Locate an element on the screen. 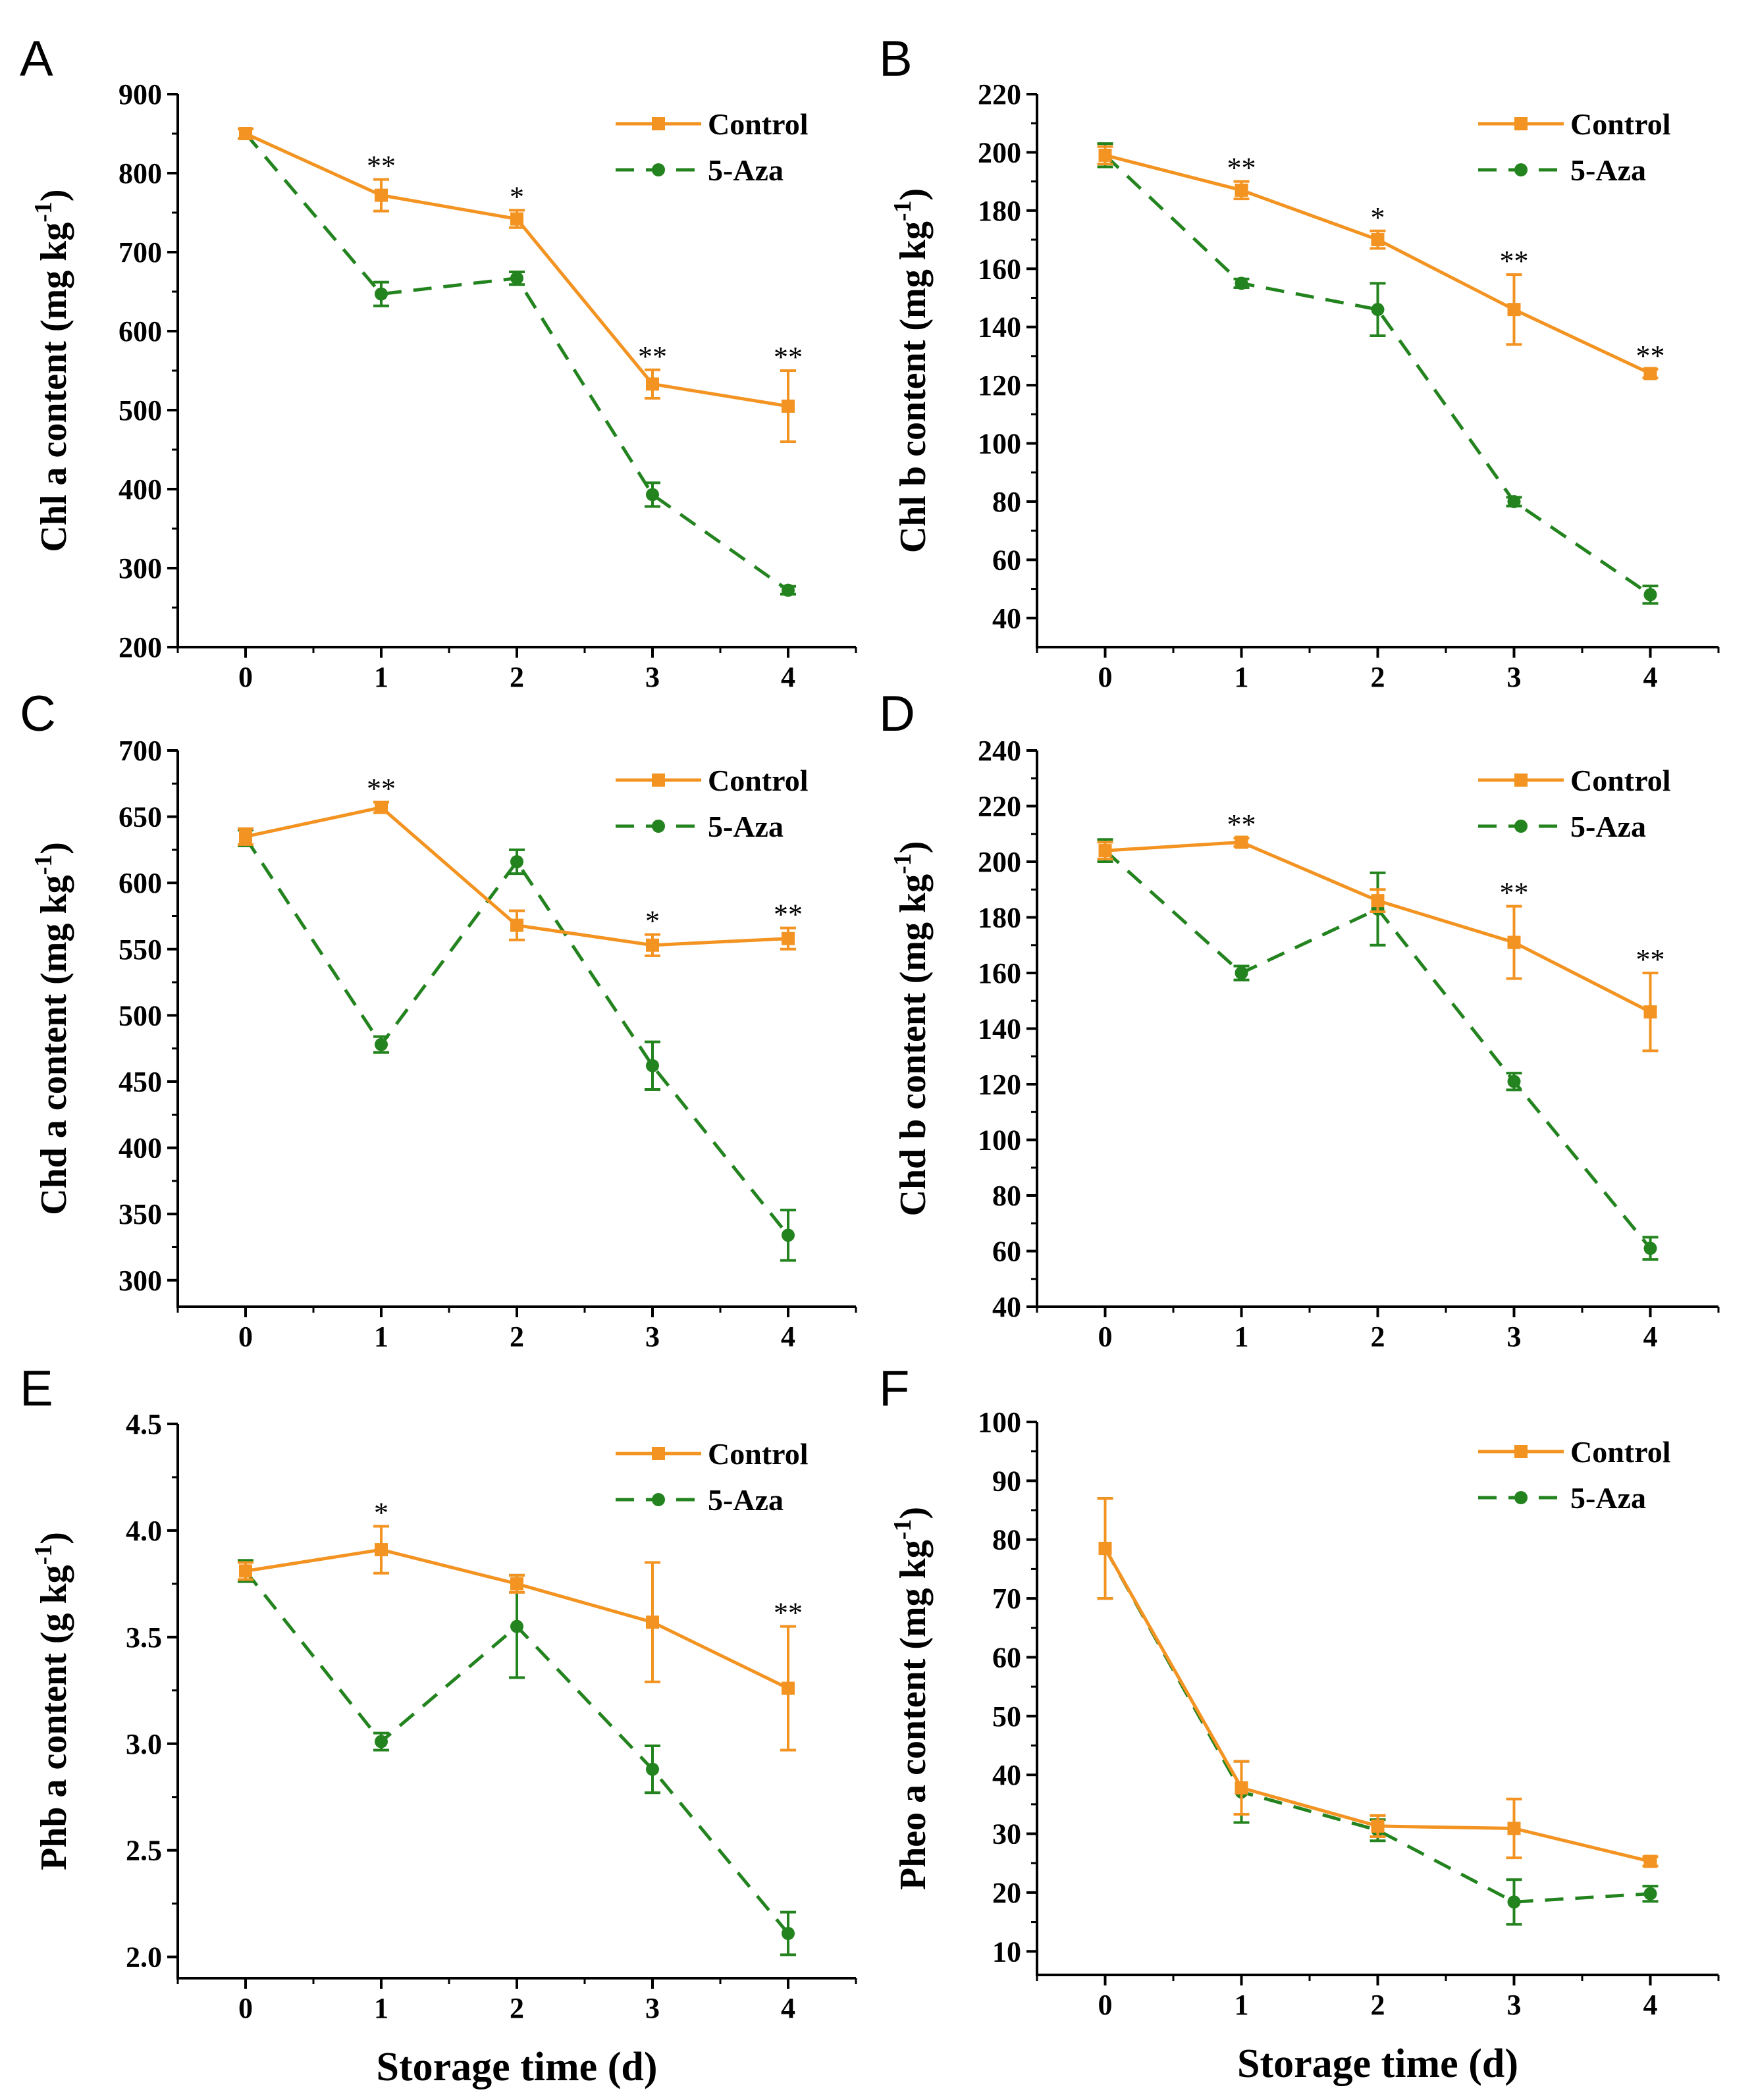 The height and width of the screenshot is (2100, 1756). y-axis-label: Chl a content (mg kg-1) is located at coordinates (52, 370).